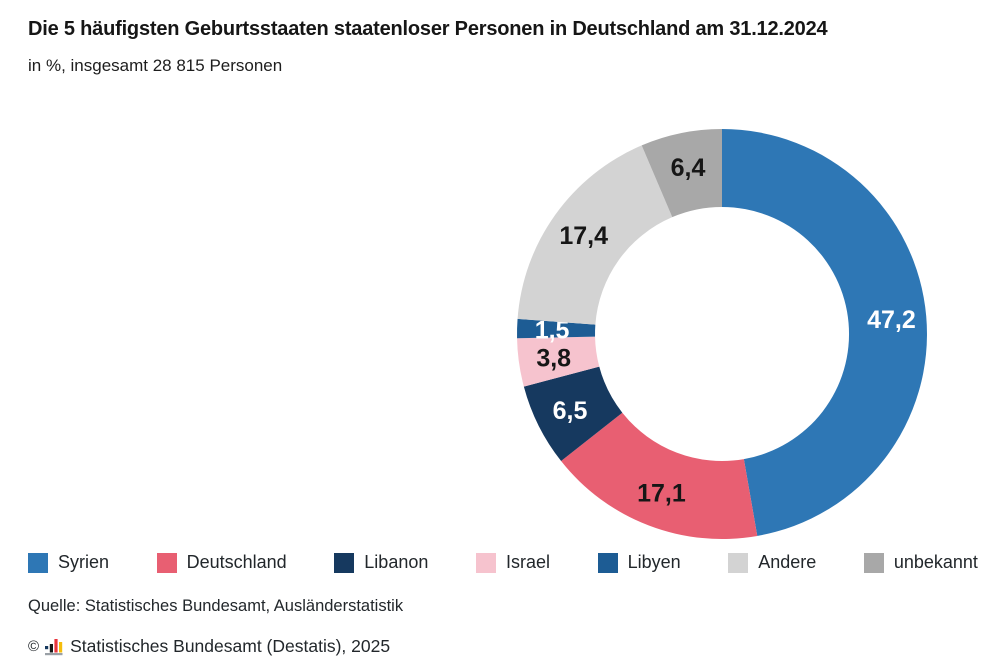 This screenshot has height=668, width=999. I want to click on legend-item-israel: Israel, so click(512, 562).